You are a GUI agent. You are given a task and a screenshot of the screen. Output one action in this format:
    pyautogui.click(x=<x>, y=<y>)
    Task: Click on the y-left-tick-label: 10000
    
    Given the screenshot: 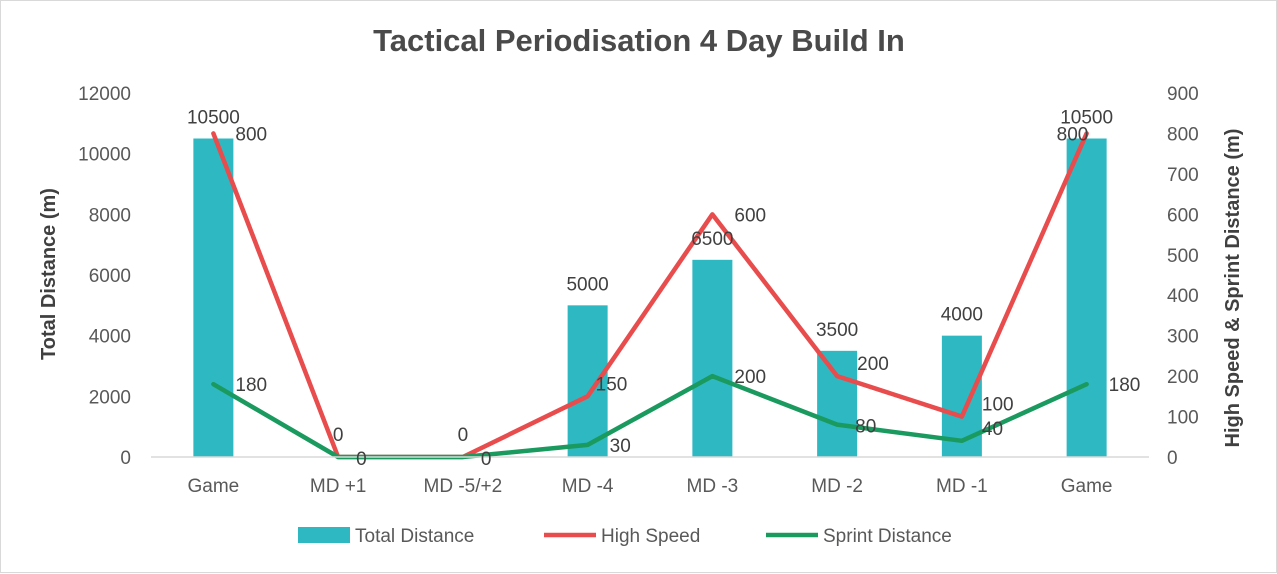 What is the action you would take?
    pyautogui.click(x=104, y=155)
    